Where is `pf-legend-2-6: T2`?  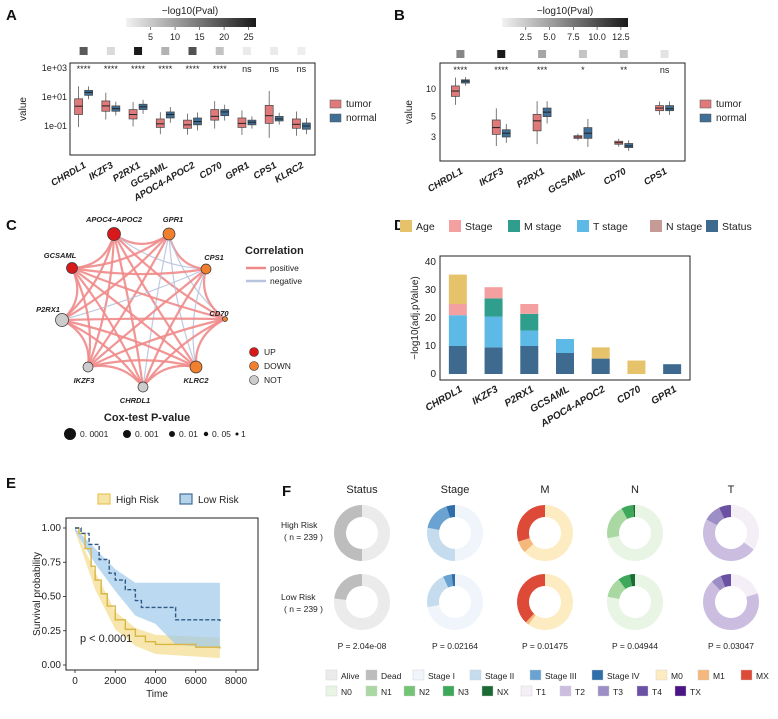
pf-legend-2-6: T2 is located at coordinates (580, 692).